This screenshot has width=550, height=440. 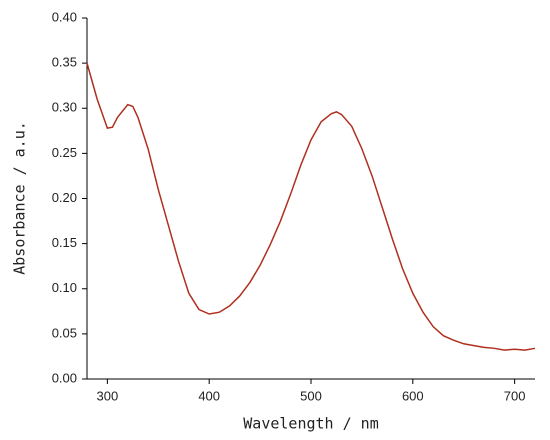 What do you see at coordinates (64, 287) in the screenshot?
I see `y-tick-label: 0.10` at bounding box center [64, 287].